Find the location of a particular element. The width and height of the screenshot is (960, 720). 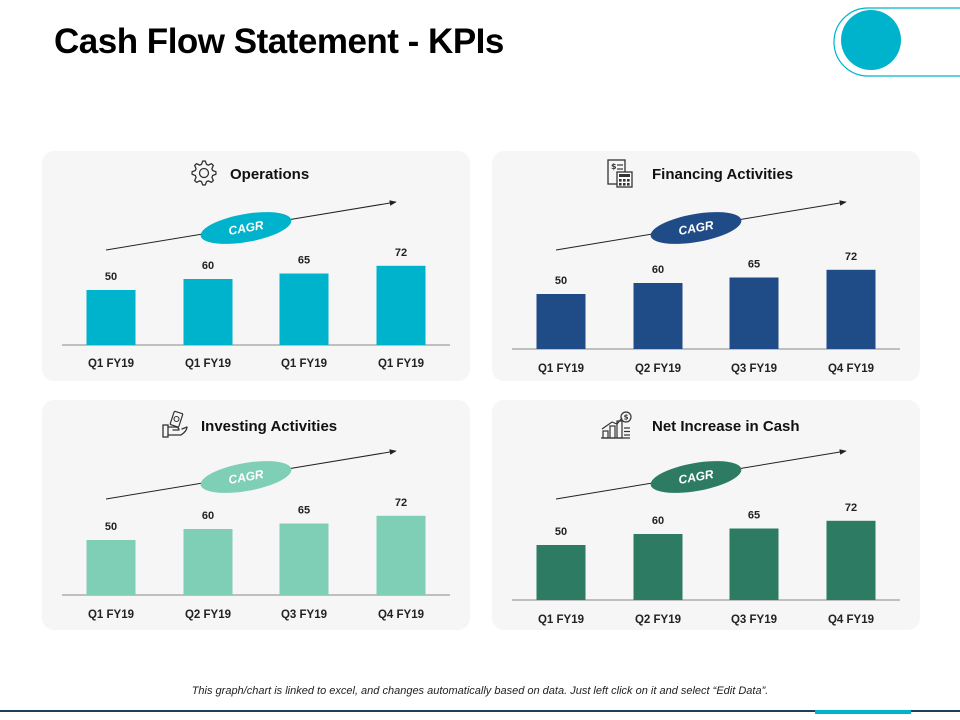

chart-title: Investing Activities is located at coordinates (269, 426).